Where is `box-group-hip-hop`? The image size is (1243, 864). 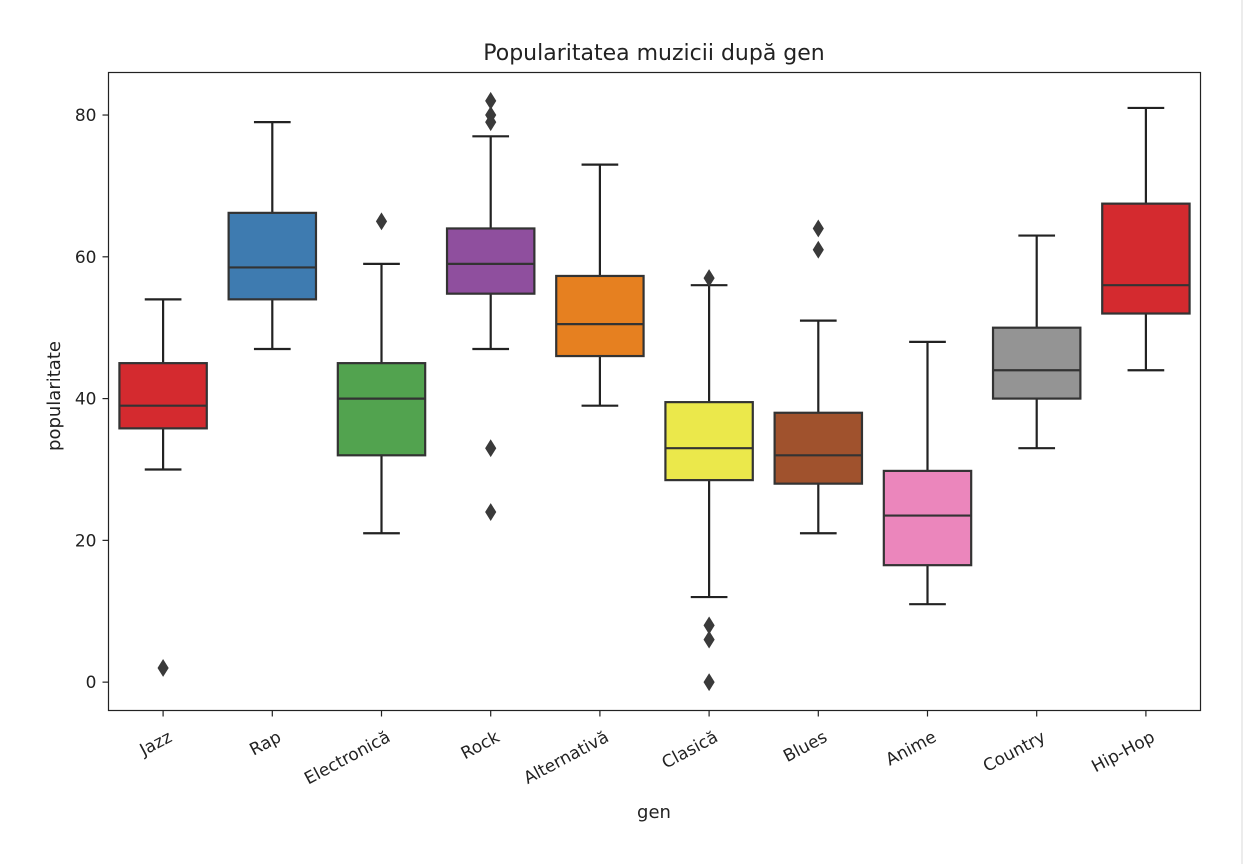 box-group-hip-hop is located at coordinates (1146, 239).